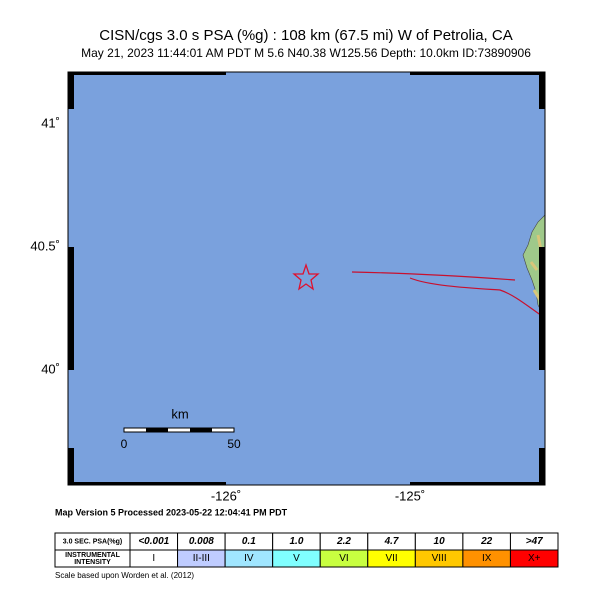 This screenshot has width=612, height=606. Describe the element at coordinates (296, 558) in the screenshot. I see `intensity-value: V` at that location.